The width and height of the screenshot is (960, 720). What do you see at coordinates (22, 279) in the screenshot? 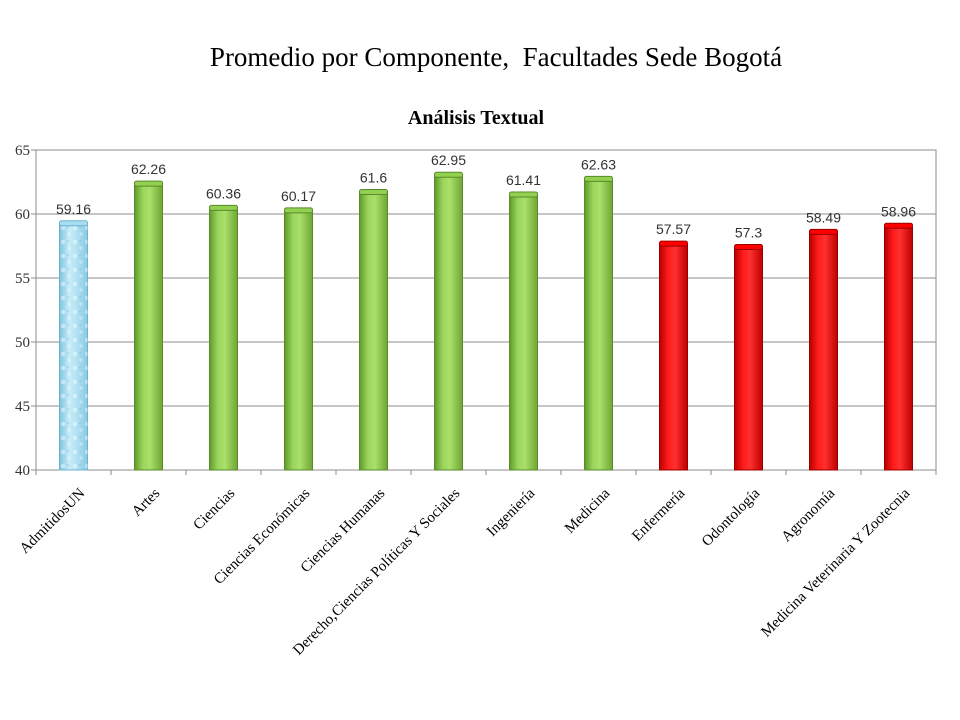
I see `y-tick-label: 55` at bounding box center [22, 279].